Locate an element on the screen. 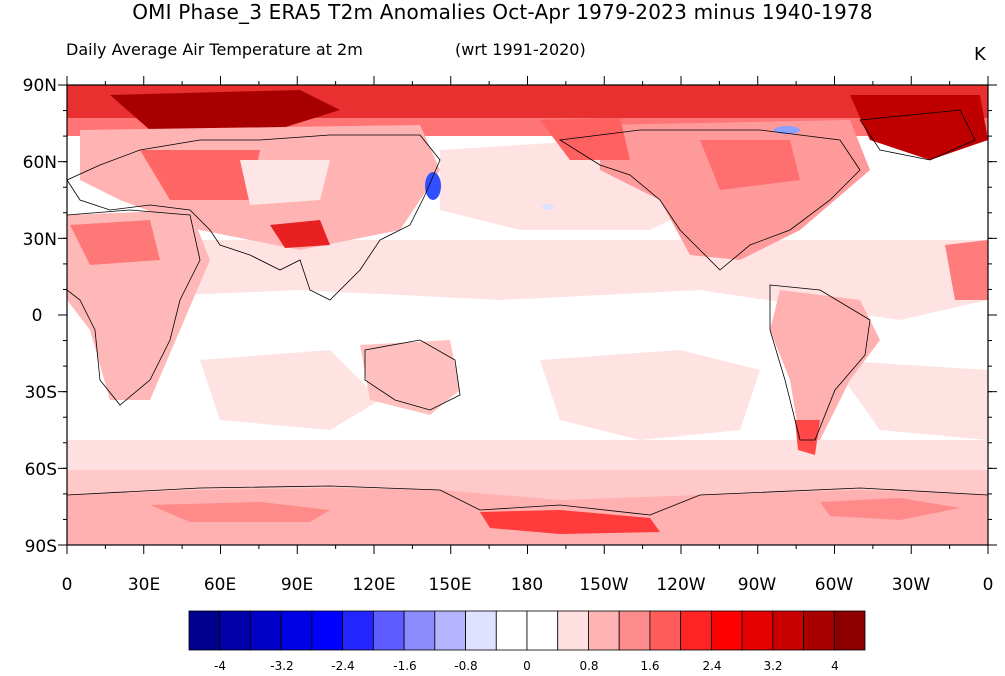  anomaly-patch-alaska is located at coordinates (585, 139).